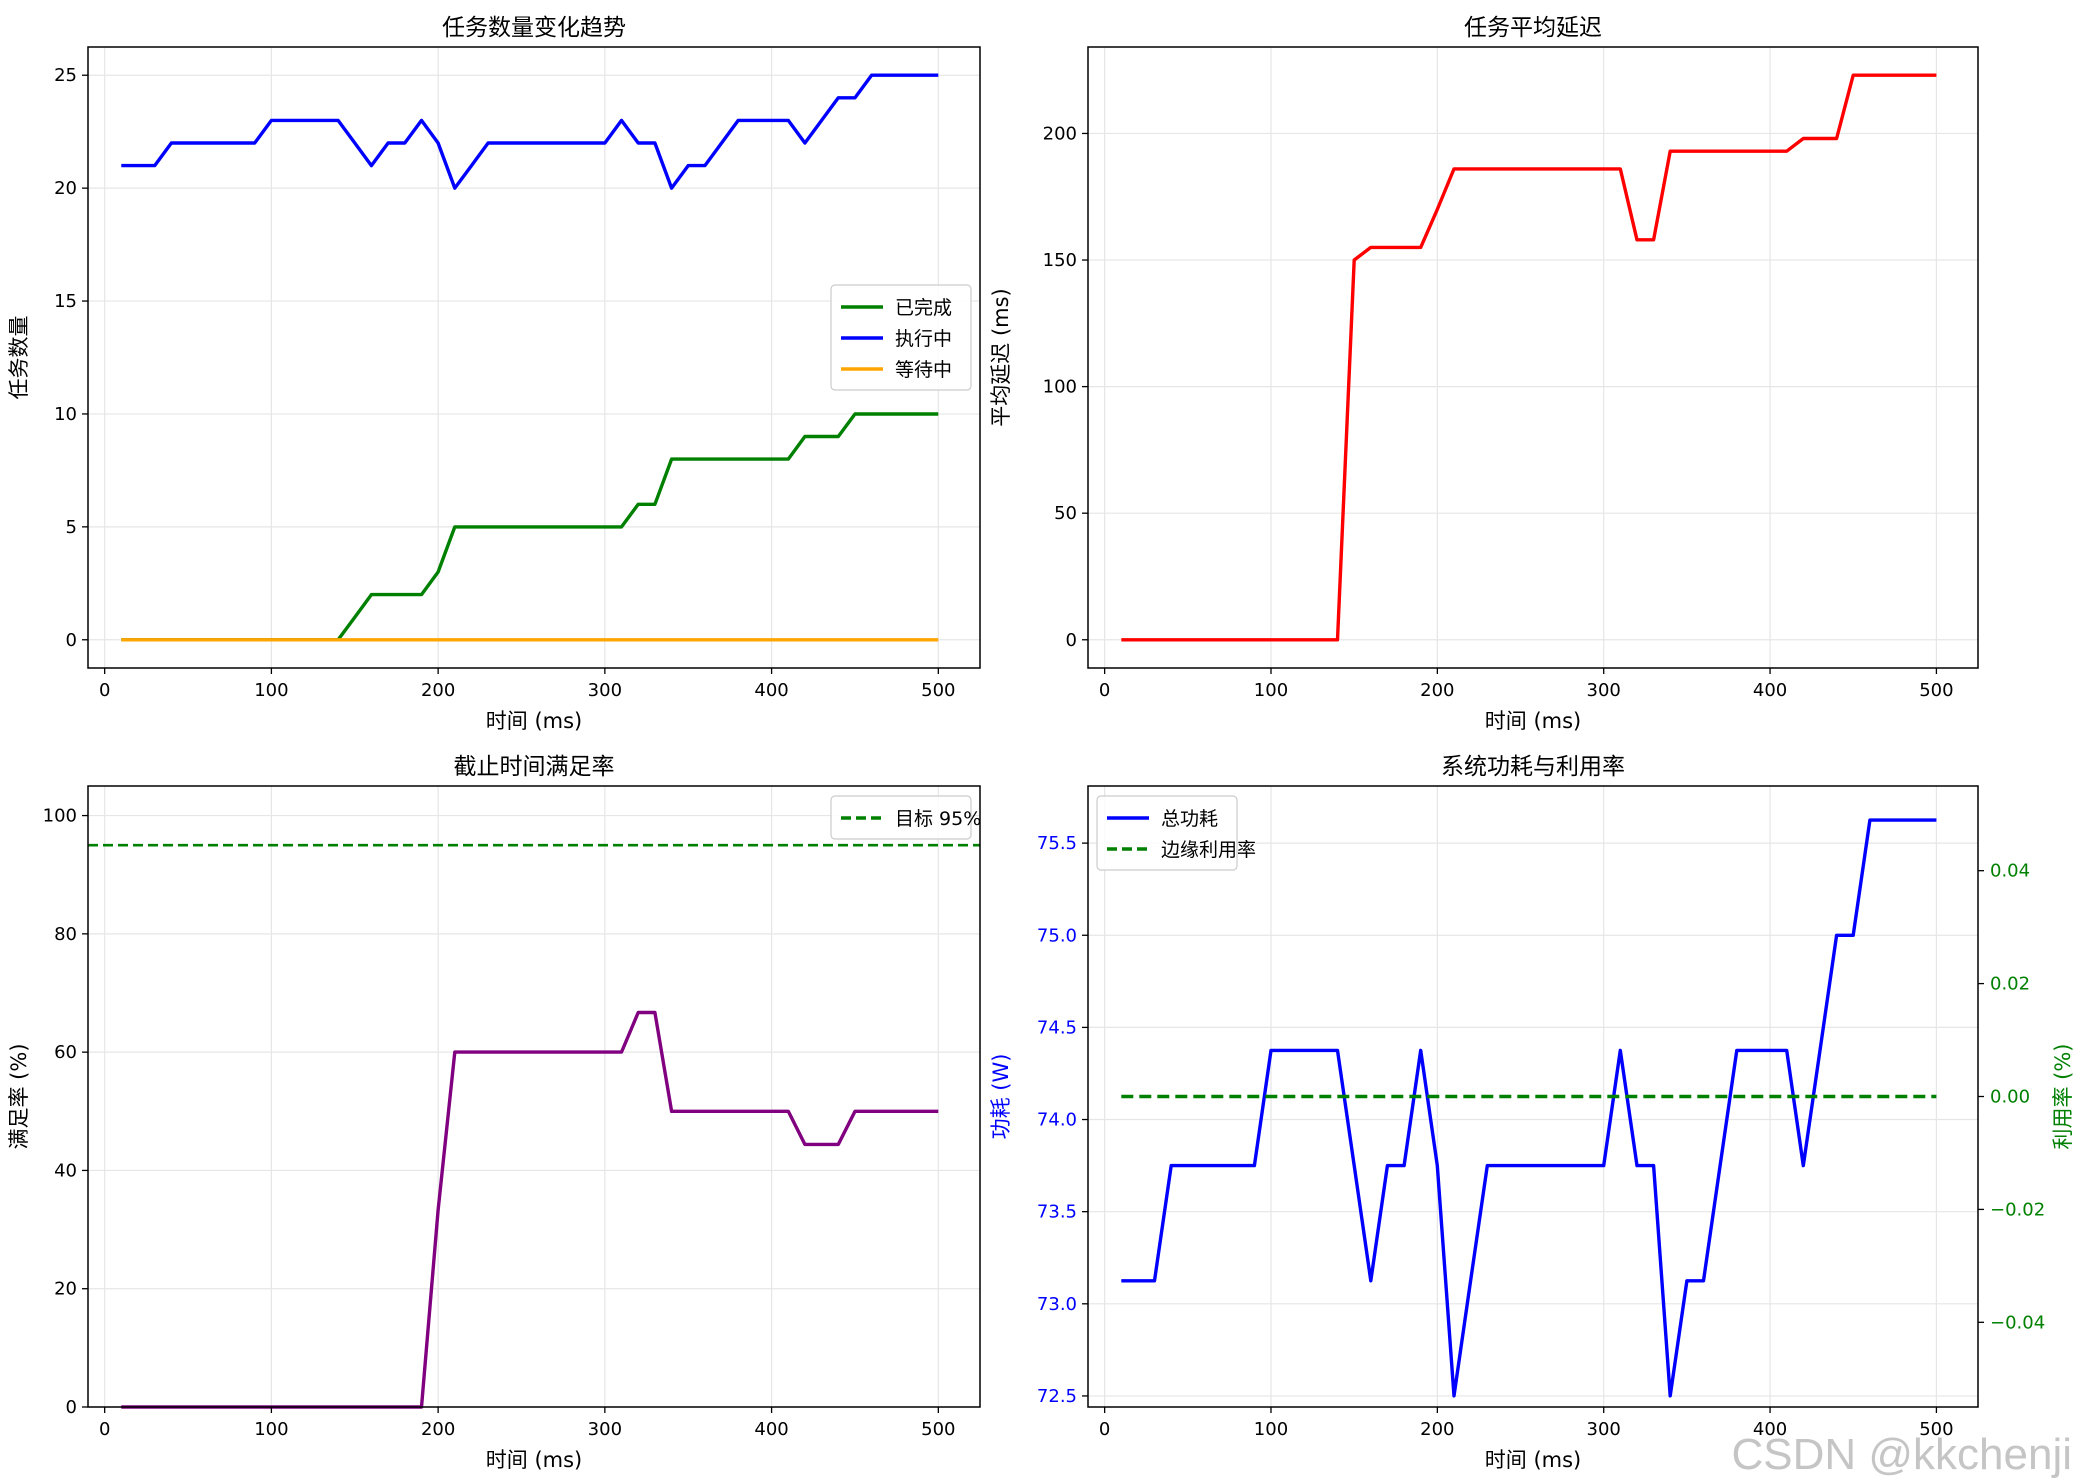 This screenshot has height=1484, width=2086. What do you see at coordinates (2017, 1209) in the screenshot?
I see `y-right-tick-label: −0.02` at bounding box center [2017, 1209].